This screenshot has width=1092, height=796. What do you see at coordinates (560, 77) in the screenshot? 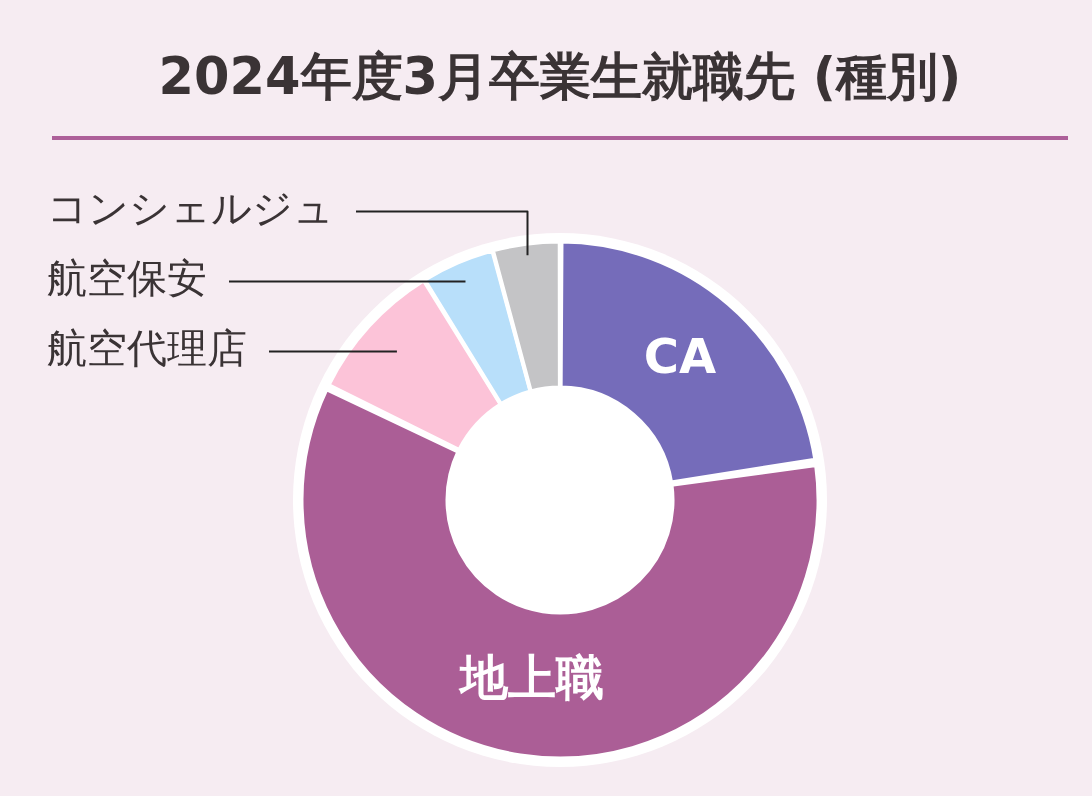
I see `chart-title: 2024年度3月卒業生就職先 (種別)` at bounding box center [560, 77].